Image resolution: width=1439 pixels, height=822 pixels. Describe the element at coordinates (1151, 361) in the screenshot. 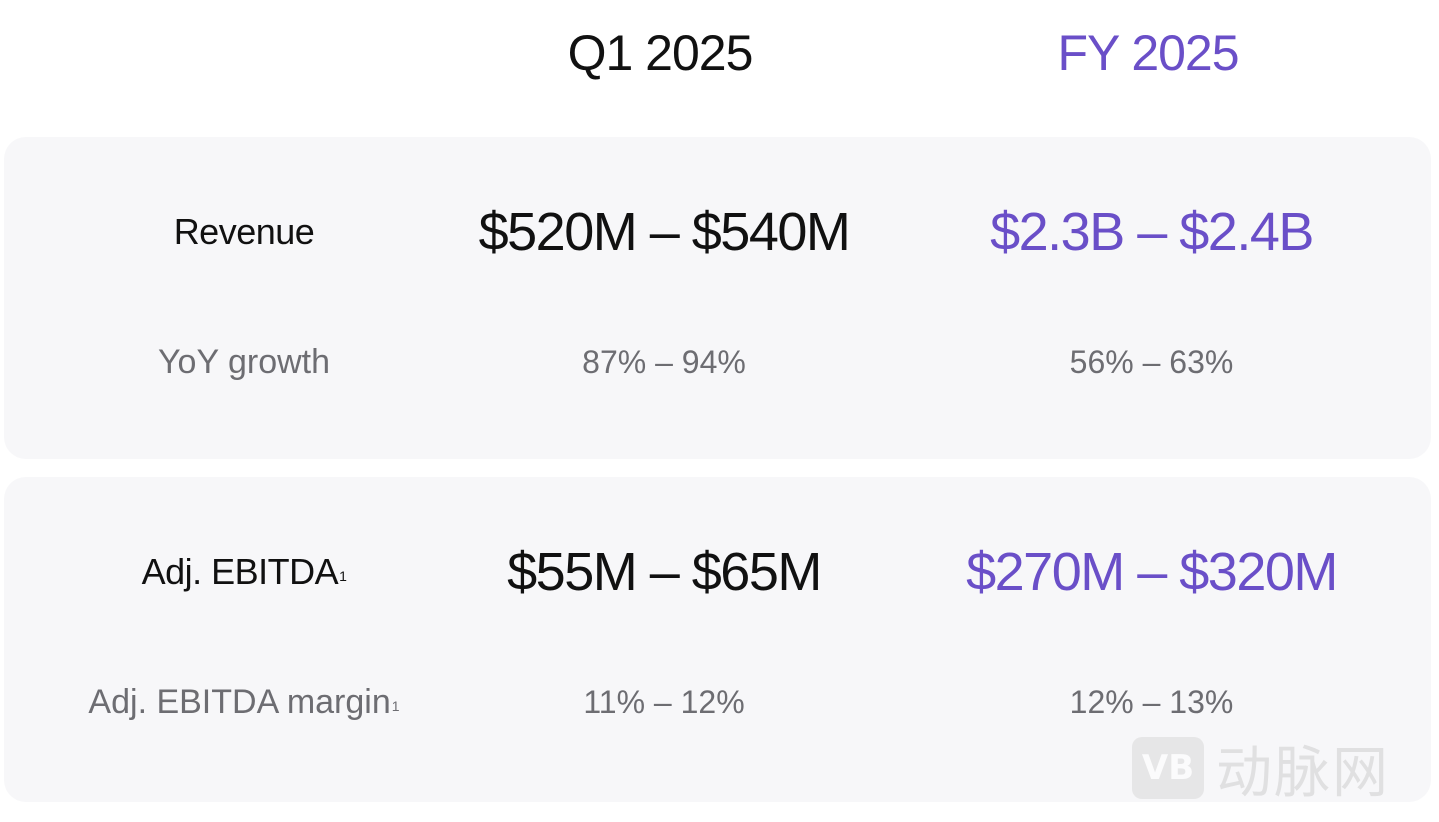

I see `fy-yoy-growth-value: 56% – 63%` at that location.